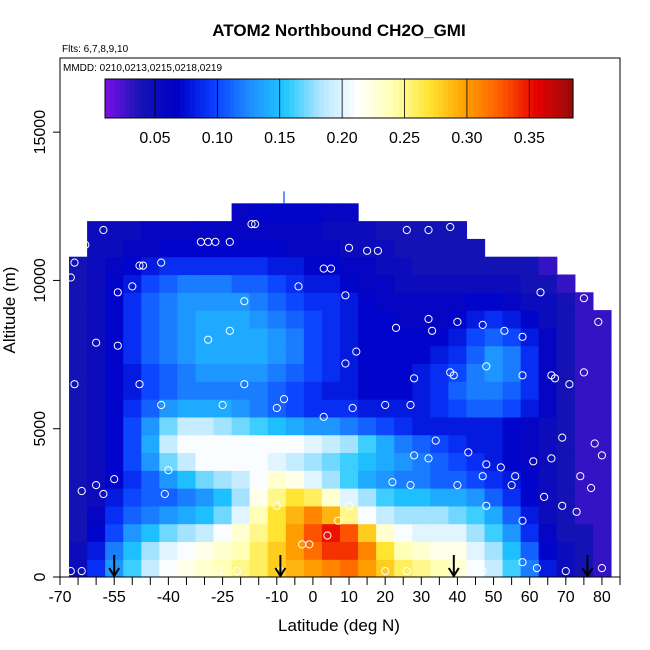  I want to click on x-axis: -70 -55 -40 -25 -10 0 10 20 30 40 50 60 70 80, so click(334, 591).